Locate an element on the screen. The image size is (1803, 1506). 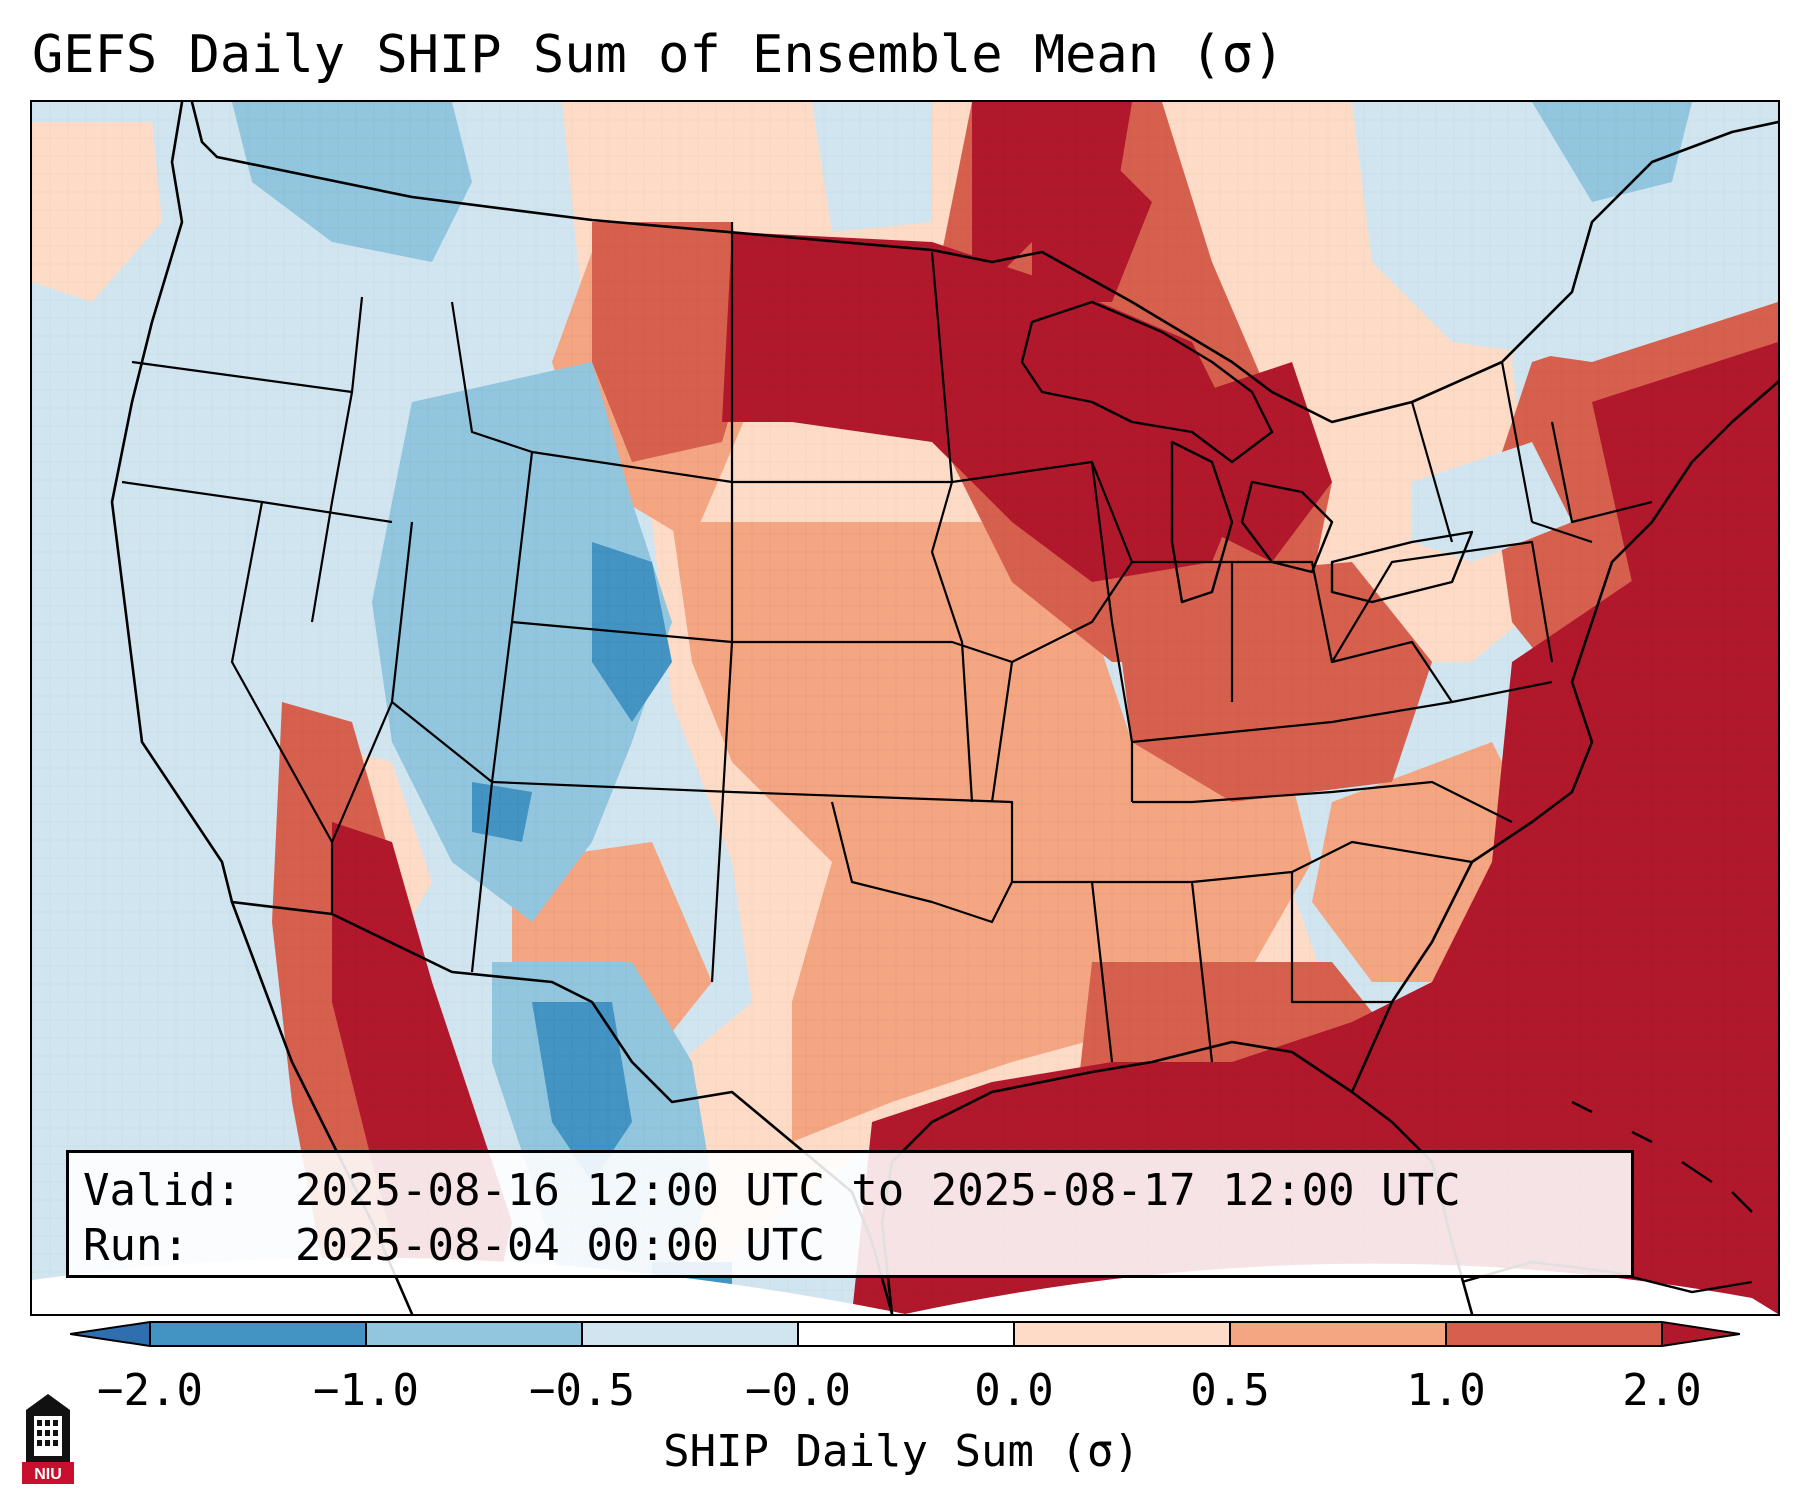
colorbar-tick-label: 2.0 is located at coordinates (1662, 1390).